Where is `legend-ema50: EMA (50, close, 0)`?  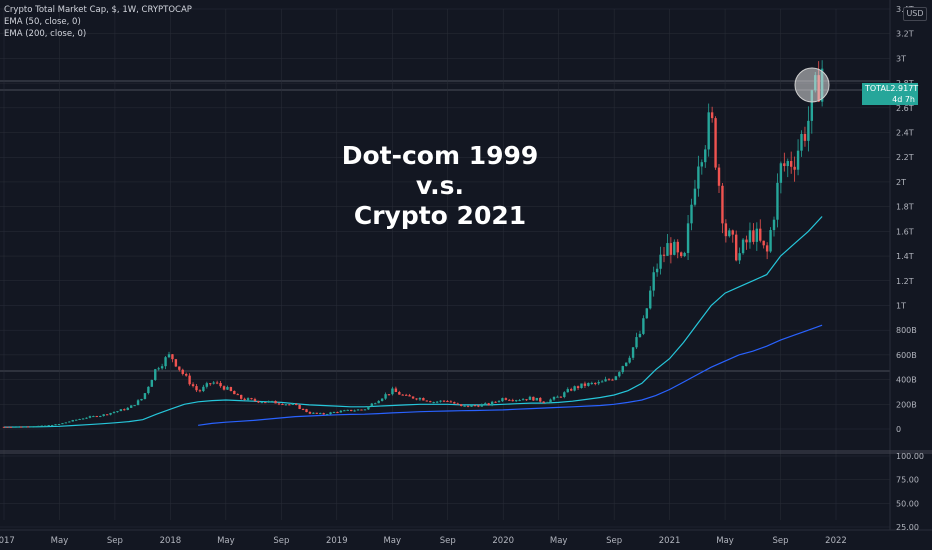 legend-ema50: EMA (50, close, 0) is located at coordinates (42, 22).